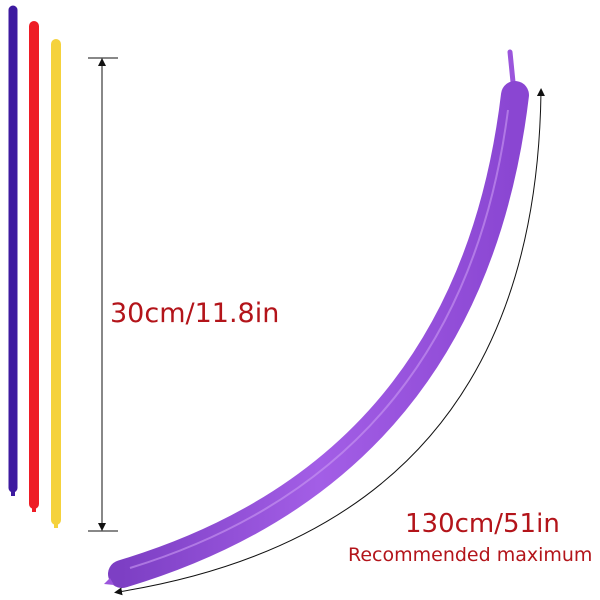  I want to click on uninflated-length: 30cm/11.8in, so click(194, 313).